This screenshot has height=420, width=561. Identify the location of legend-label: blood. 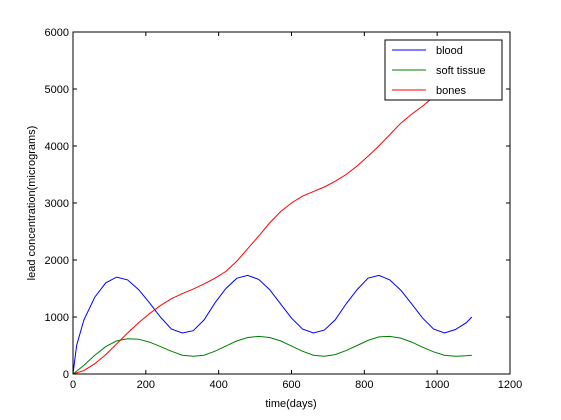
(449, 51).